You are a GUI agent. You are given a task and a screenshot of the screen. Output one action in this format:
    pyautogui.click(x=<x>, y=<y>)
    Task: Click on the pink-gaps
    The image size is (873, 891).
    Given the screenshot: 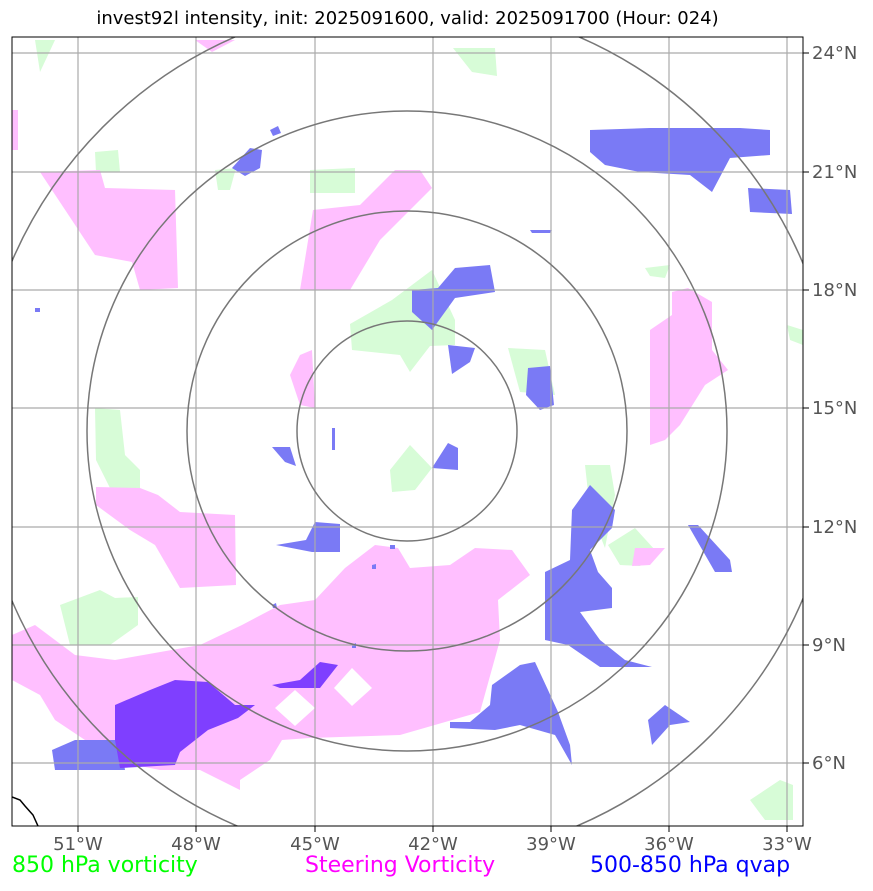 What is the action you would take?
    pyautogui.click(x=323, y=697)
    